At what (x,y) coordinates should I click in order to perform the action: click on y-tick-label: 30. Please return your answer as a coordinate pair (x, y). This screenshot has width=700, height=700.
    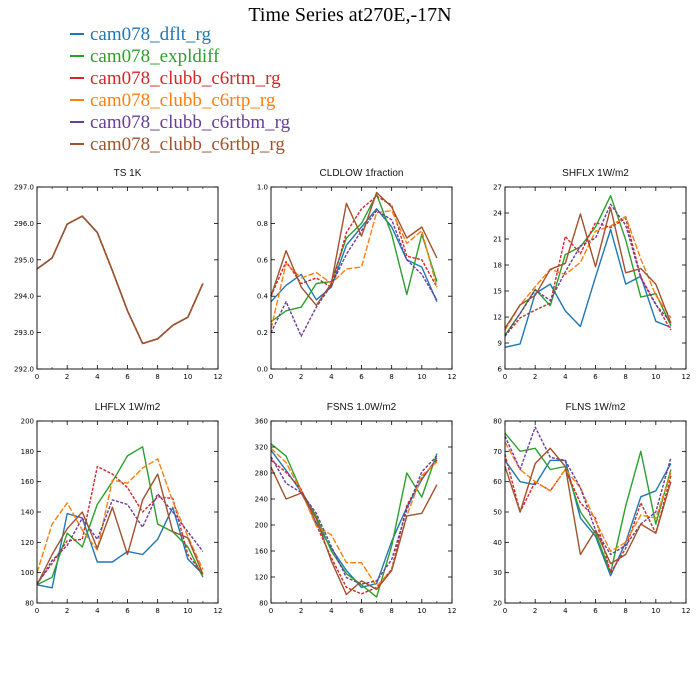
    Looking at the image, I should click on (497, 573).